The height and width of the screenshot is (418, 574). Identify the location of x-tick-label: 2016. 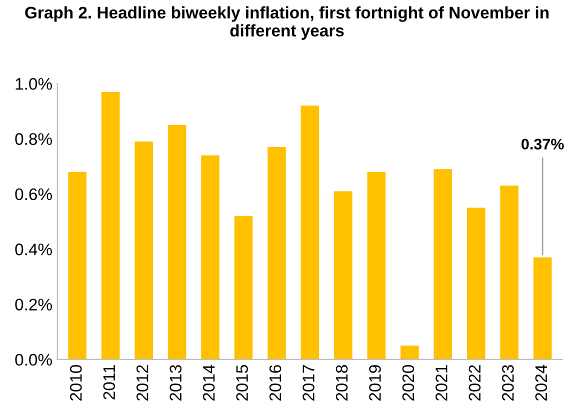
(275, 383).